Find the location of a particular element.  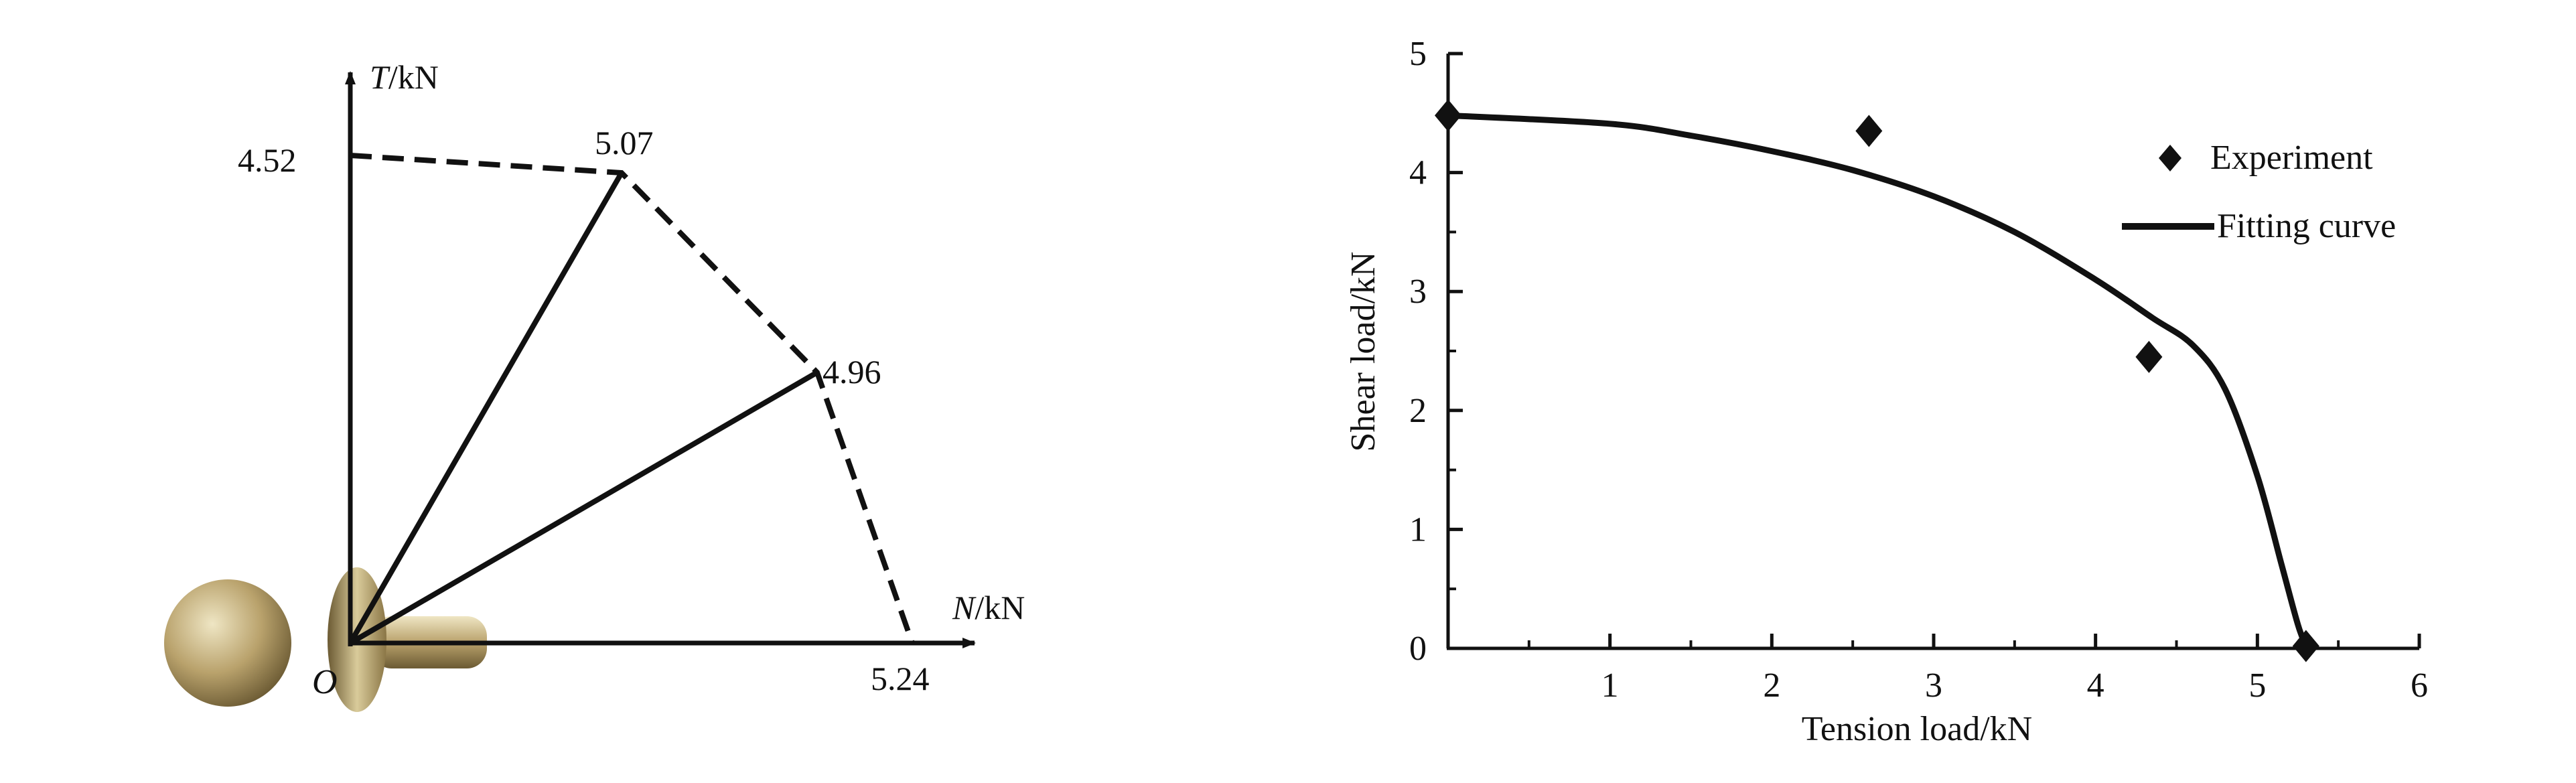

legend: Experiment Fitting curve is located at coordinates (2259, 192).